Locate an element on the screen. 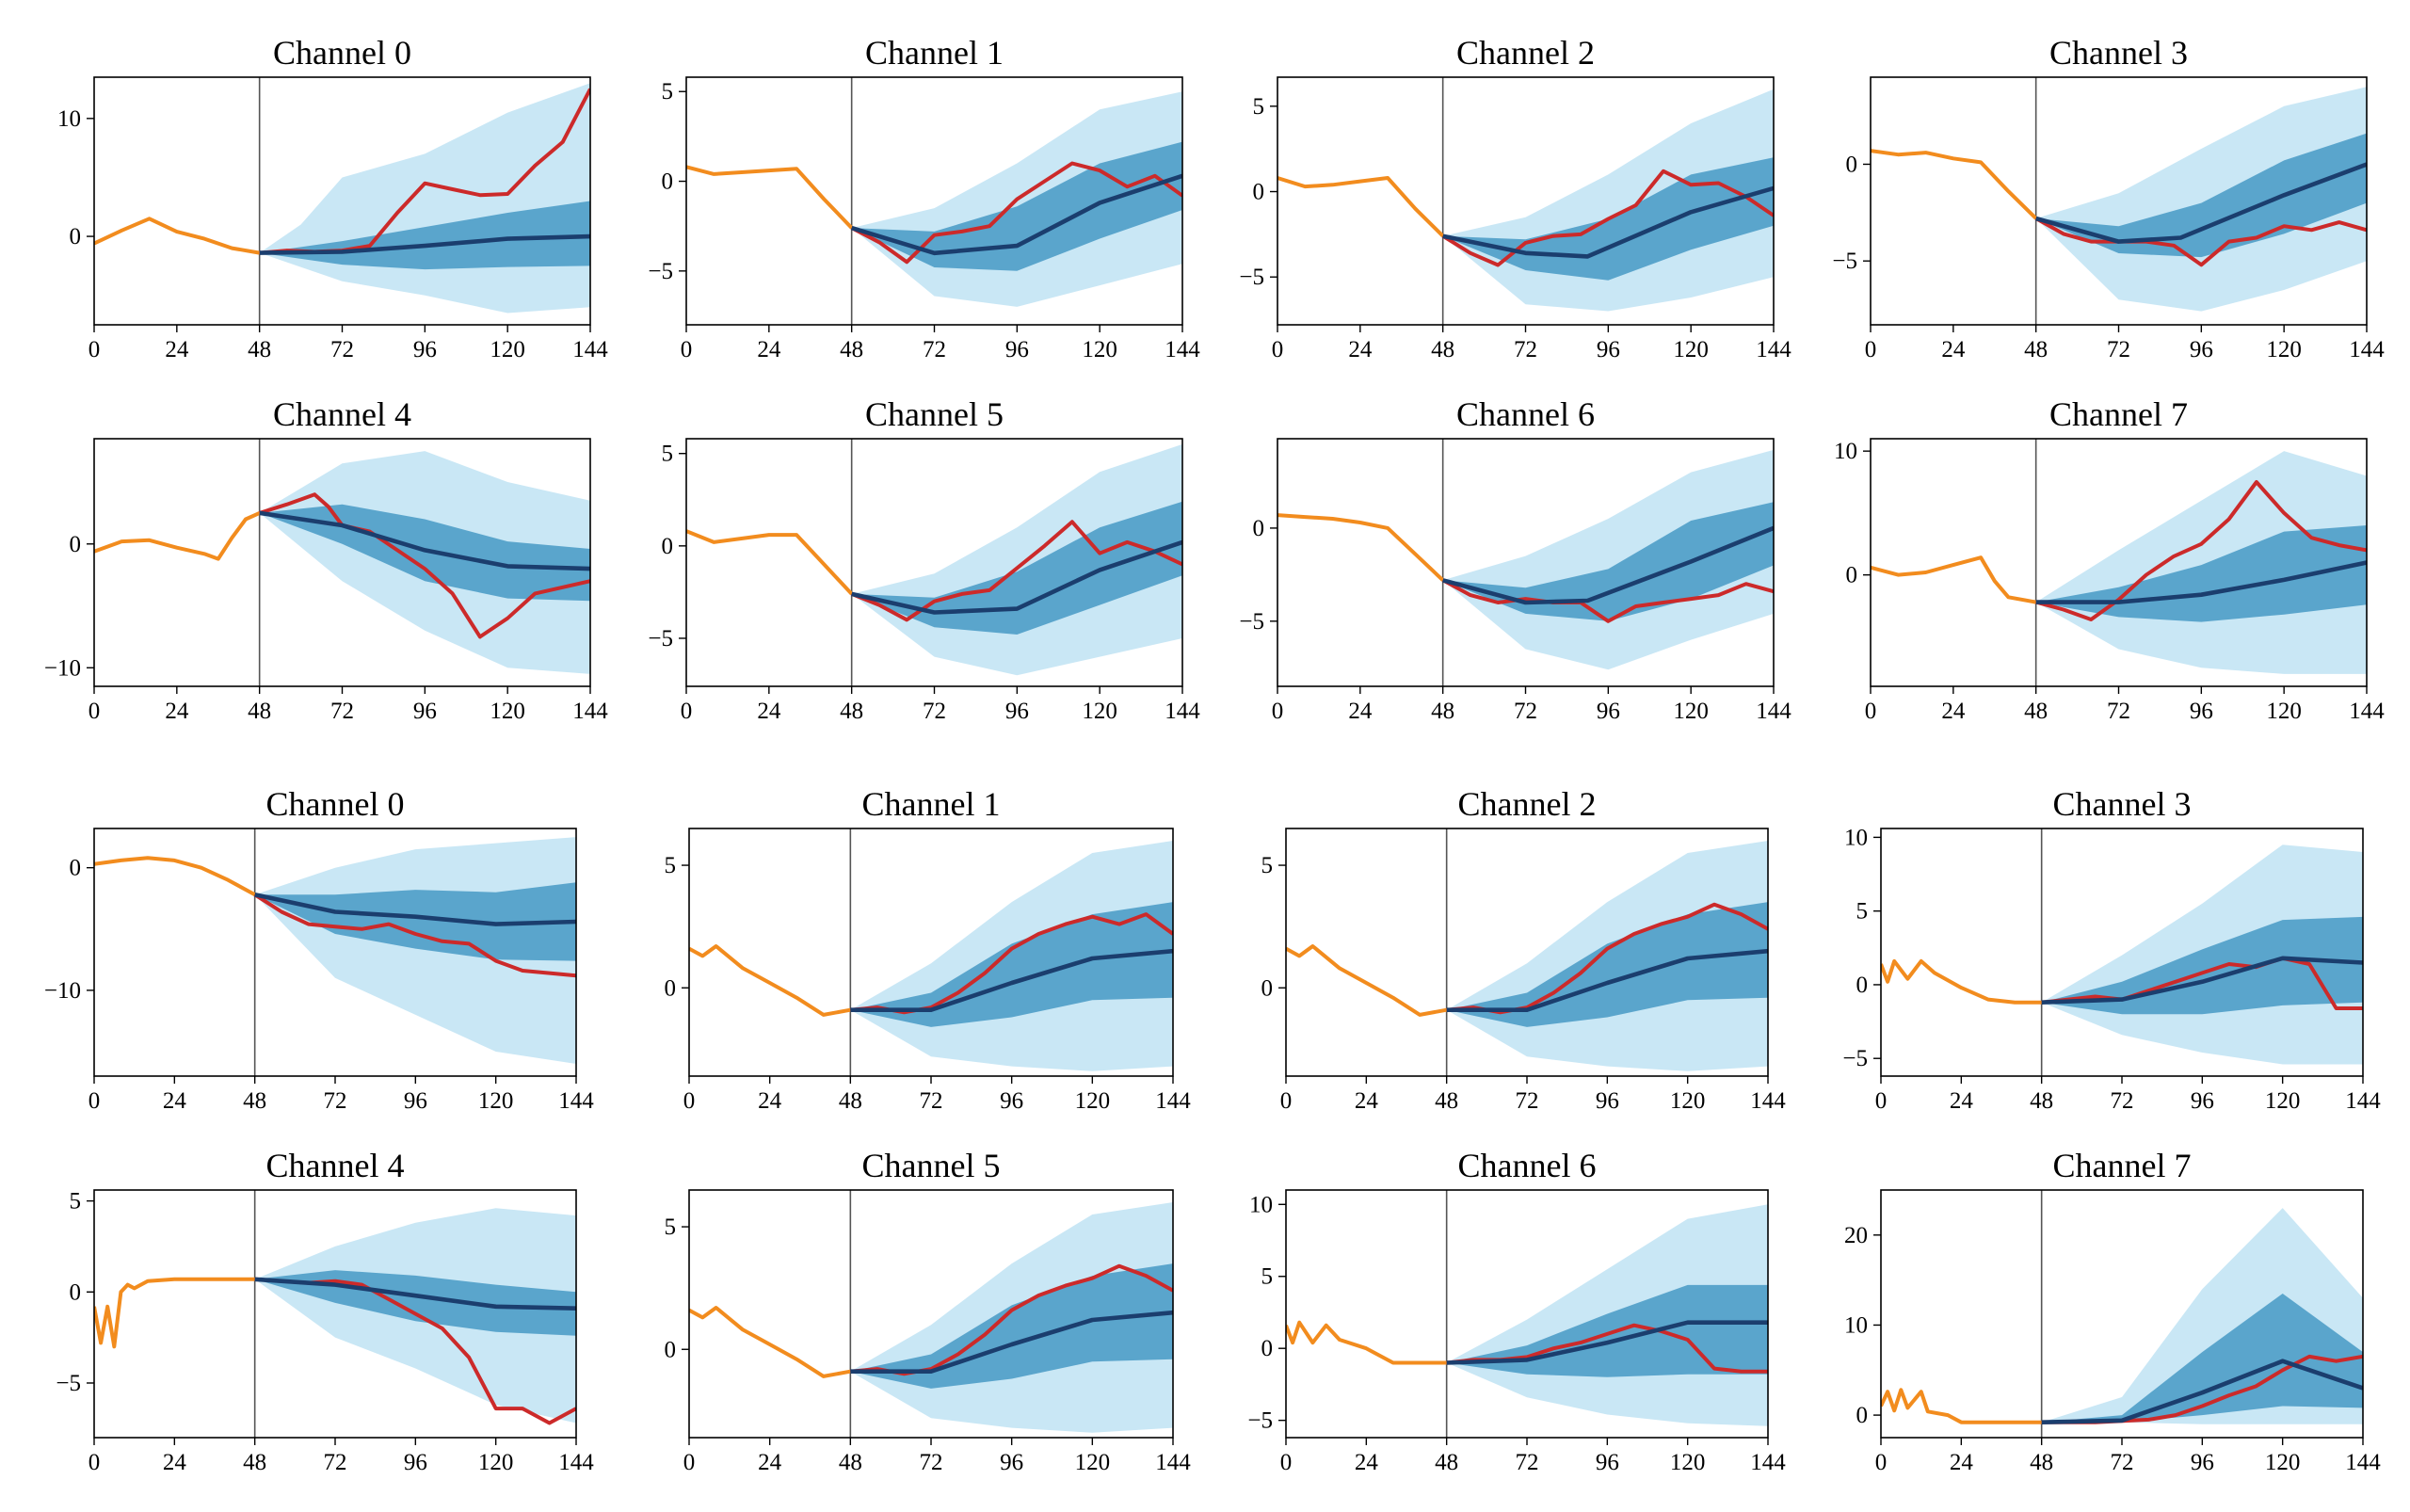 The width and height of the screenshot is (2410, 1512). panel-a-channel-7: Channel 7 0 24 48 72 96 120 144 0 10 is located at coordinates (2109, 559).